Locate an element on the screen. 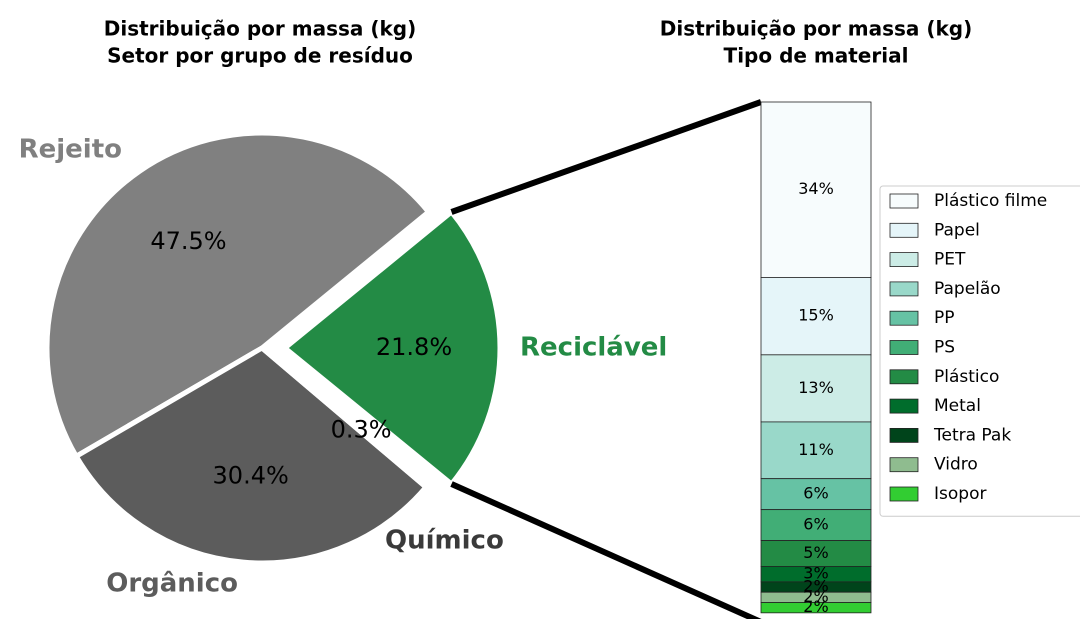 This screenshot has height=619, width=1080. bar-value-label: 3% is located at coordinates (815, 573).